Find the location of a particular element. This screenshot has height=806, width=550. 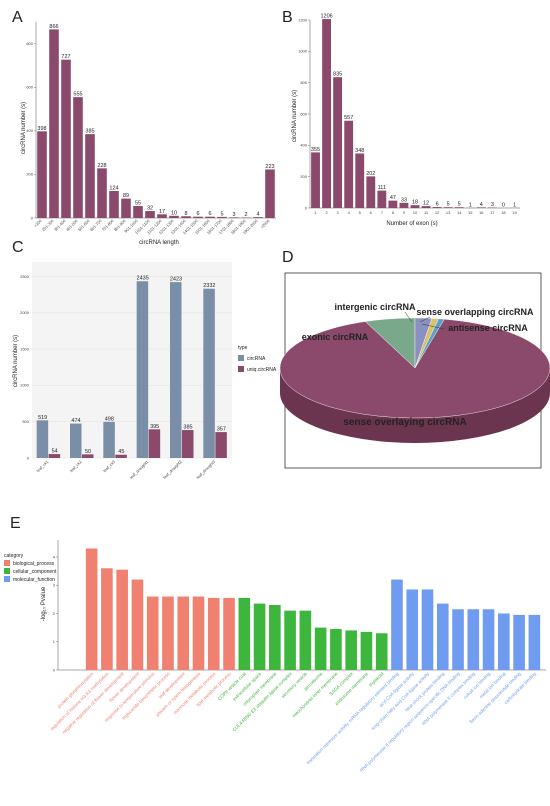

pie-slice is located at coordinates (414, 368).